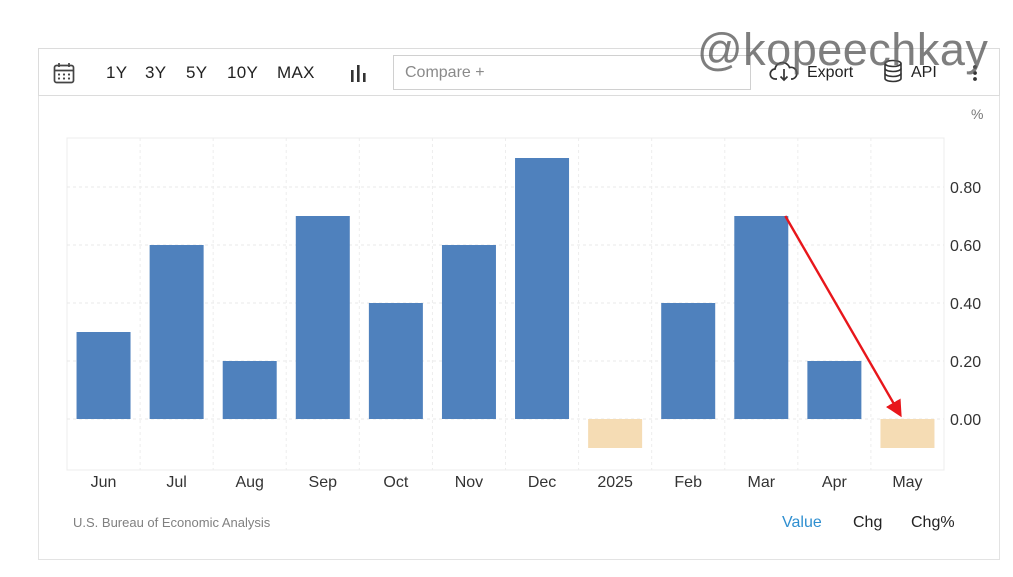 The image size is (1013, 577). Describe the element at coordinates (688, 361) in the screenshot. I see `bar-feb` at that location.